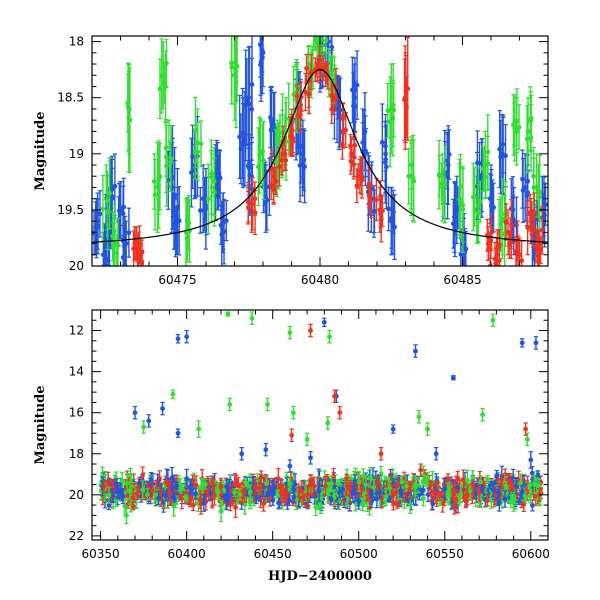 The width and height of the screenshot is (600, 600). Describe the element at coordinates (76, 413) in the screenshot. I see `bottom-ytick-label: 16` at that location.